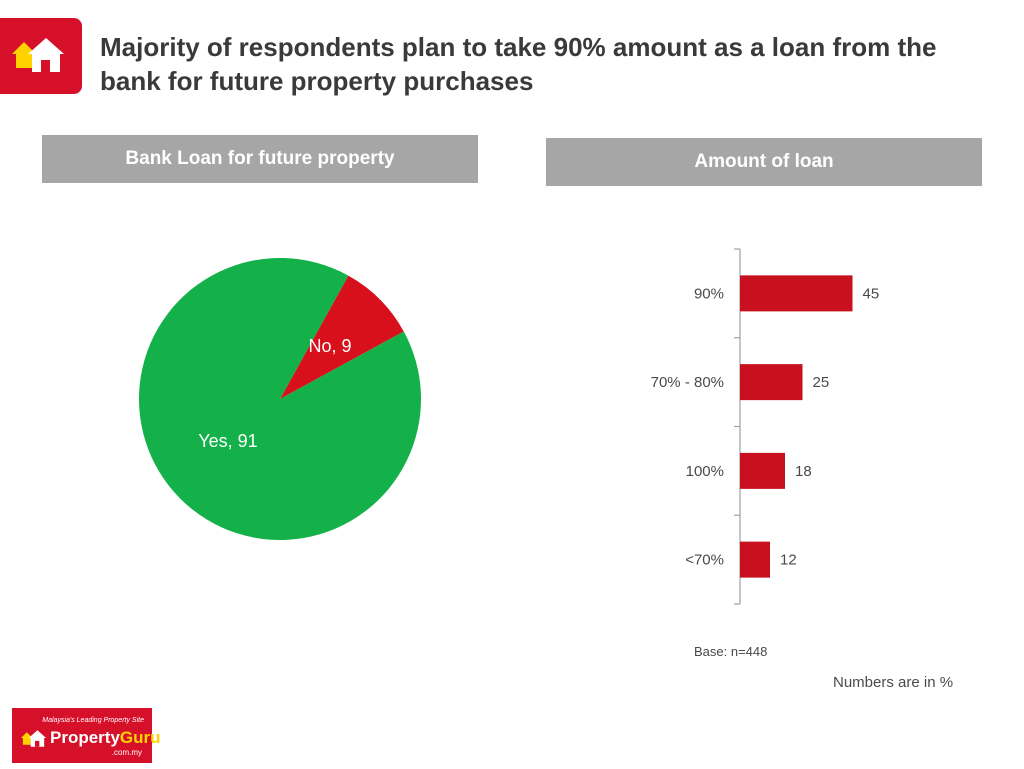  What do you see at coordinates (140, 737) in the screenshot?
I see `brand-name-part-b: Guru` at bounding box center [140, 737].